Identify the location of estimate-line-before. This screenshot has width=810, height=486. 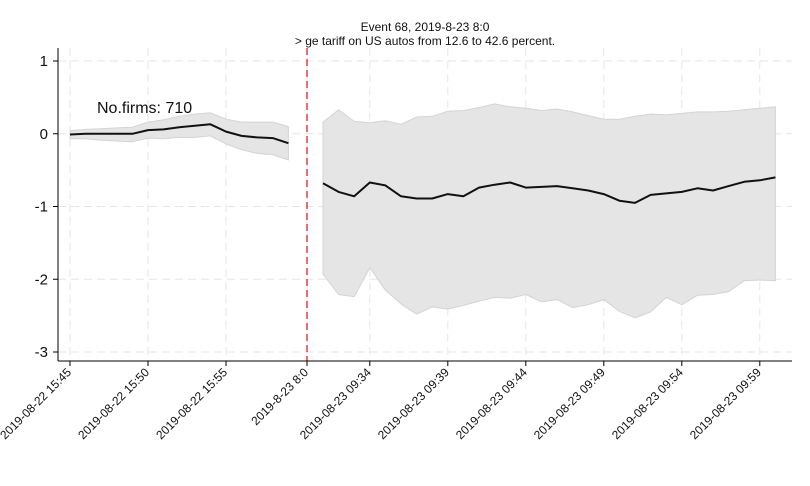
(179, 134).